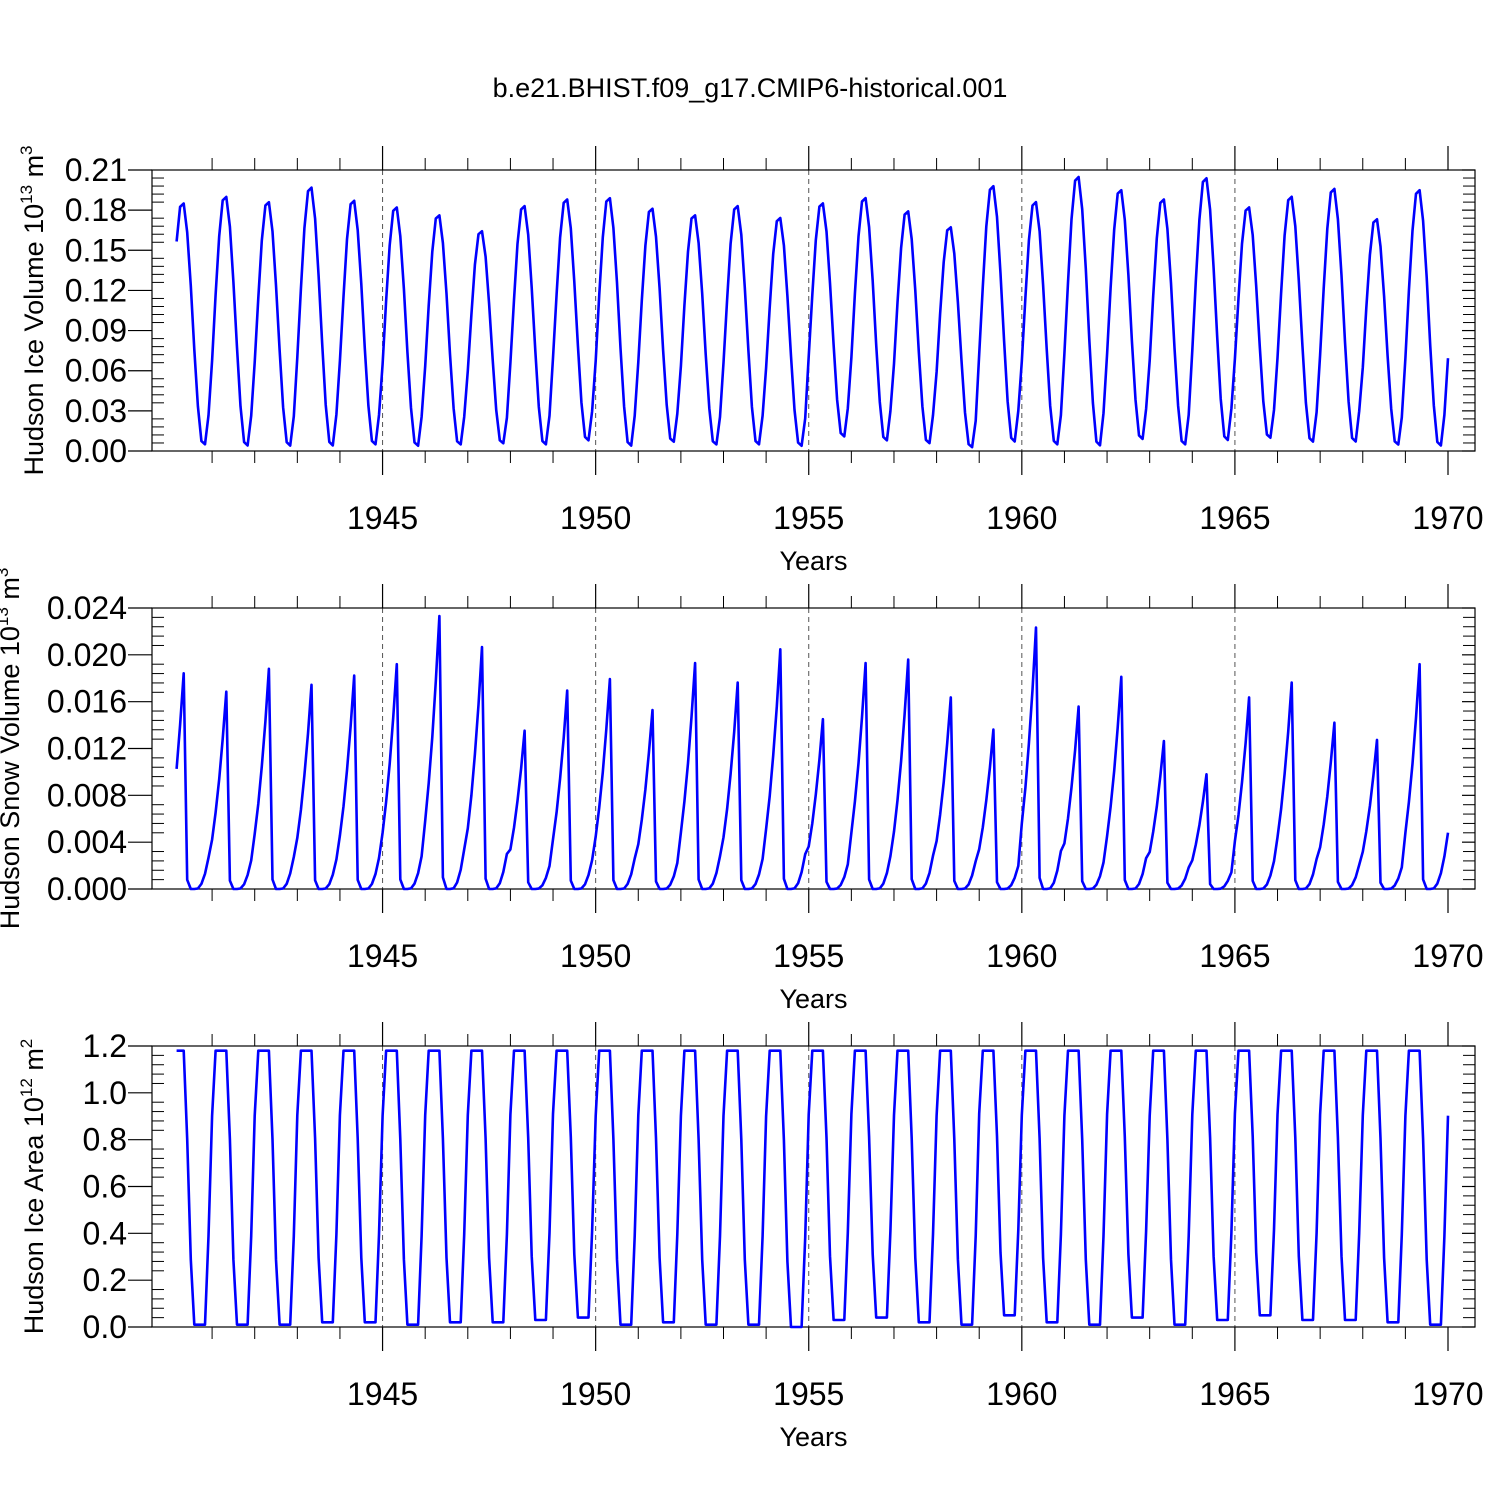 Image resolution: width=1500 pixels, height=1500 pixels. Describe the element at coordinates (87, 749) in the screenshot. I see `y-tick-label: 0.012` at that location.